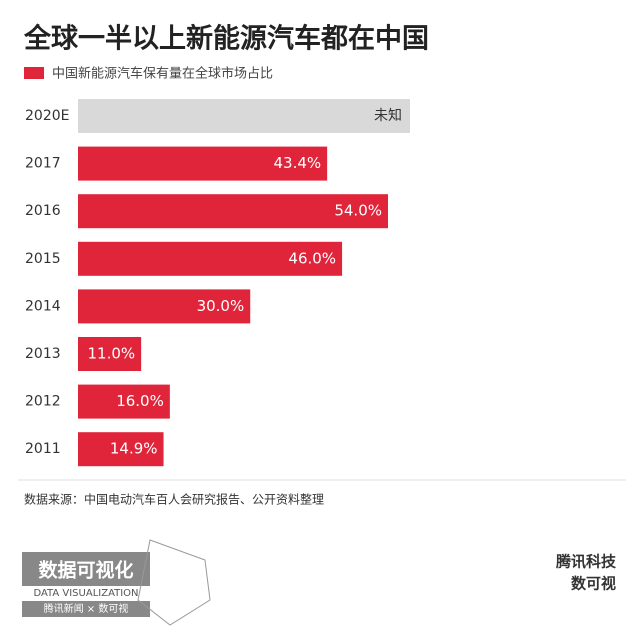 This screenshot has width=644, height=636. Describe the element at coordinates (43, 449) in the screenshot. I see `y-tick-label: 2011` at that location.